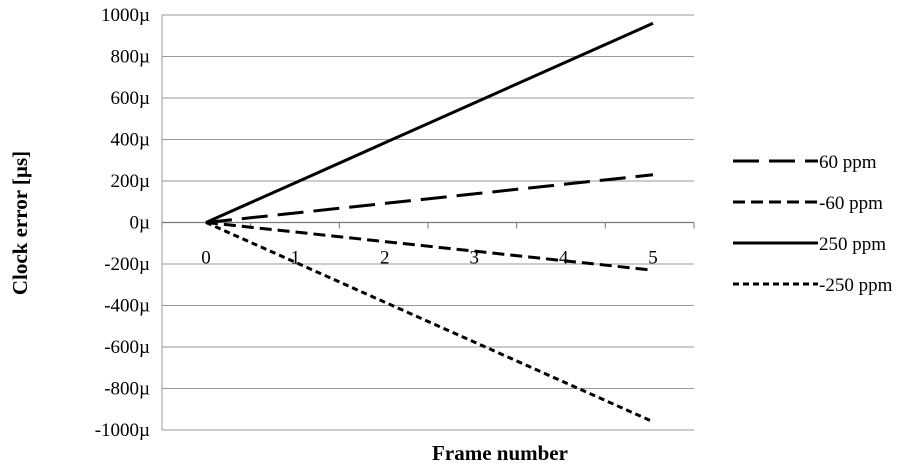 The width and height of the screenshot is (919, 467). What do you see at coordinates (127, 389) in the screenshot?
I see `y-tick-label: -800µ` at bounding box center [127, 389].